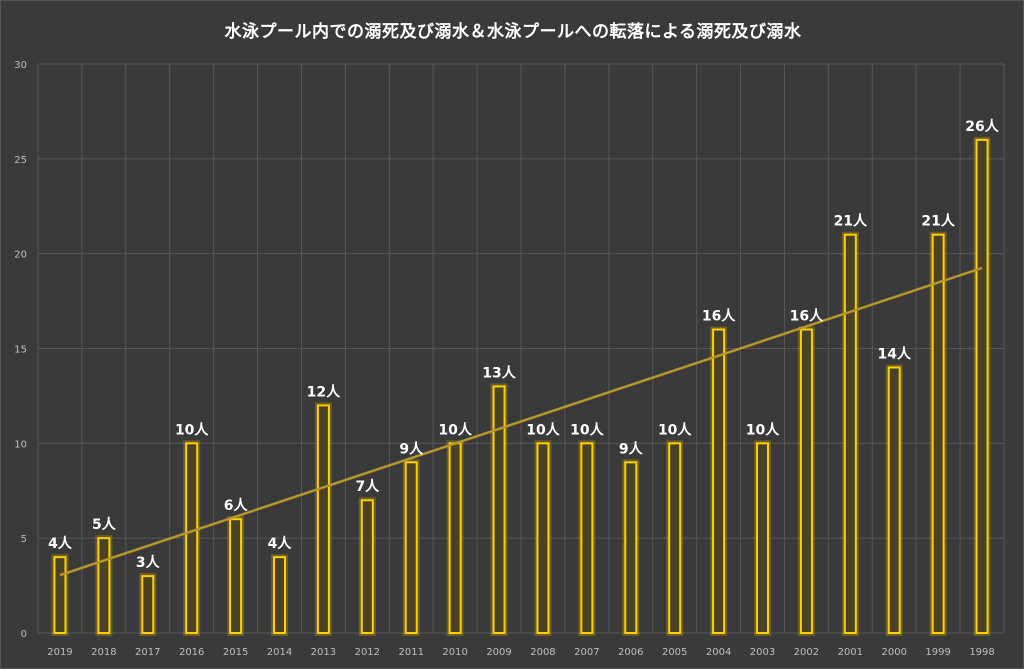 The height and width of the screenshot is (669, 1024). I want to click on y-axis-ticks: 0 5 10 15 20 25 30, so click(20, 350).